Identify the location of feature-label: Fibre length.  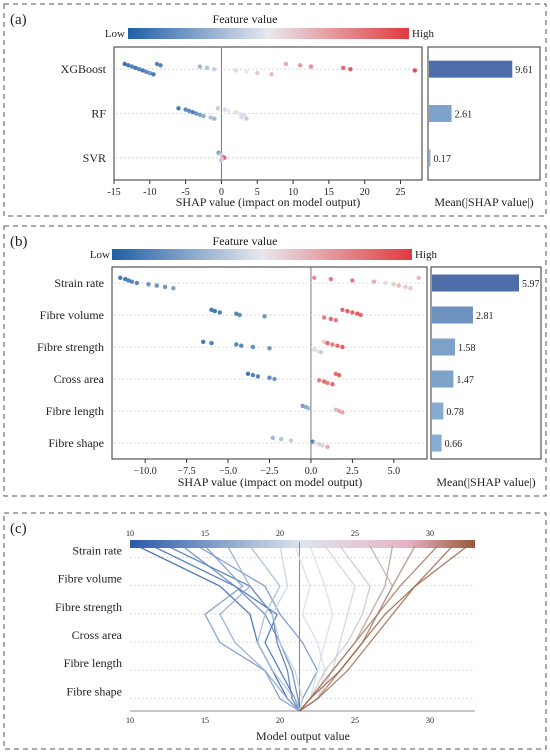
(93, 663).